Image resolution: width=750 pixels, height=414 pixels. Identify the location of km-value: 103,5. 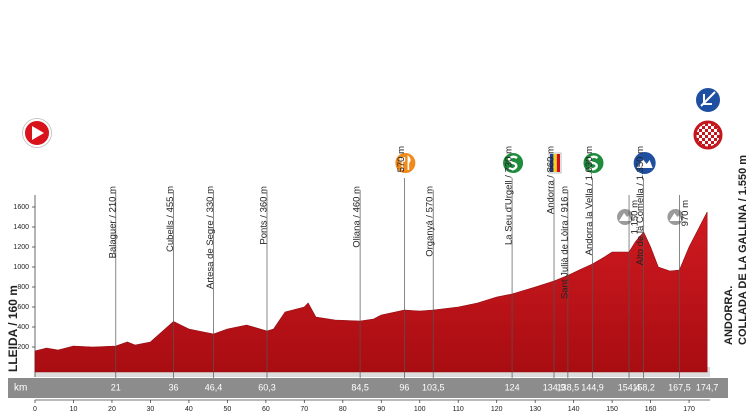
(433, 387).